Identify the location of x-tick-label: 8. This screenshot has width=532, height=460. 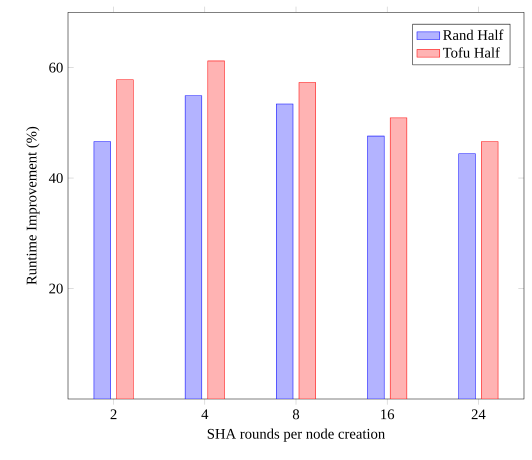
(296, 414).